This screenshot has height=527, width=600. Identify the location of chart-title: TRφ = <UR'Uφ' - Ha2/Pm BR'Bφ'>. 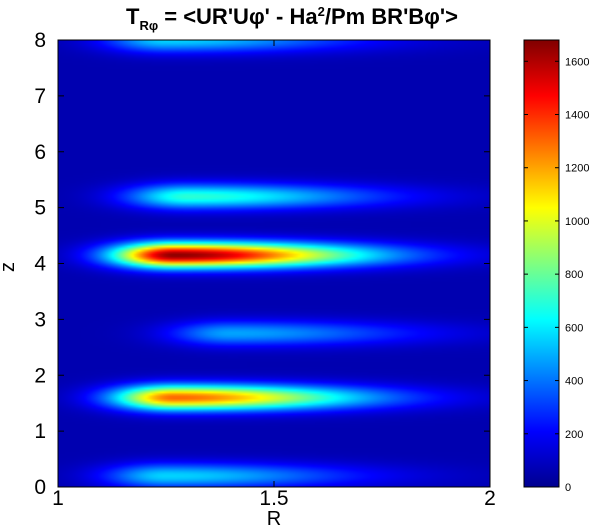
(292, 18).